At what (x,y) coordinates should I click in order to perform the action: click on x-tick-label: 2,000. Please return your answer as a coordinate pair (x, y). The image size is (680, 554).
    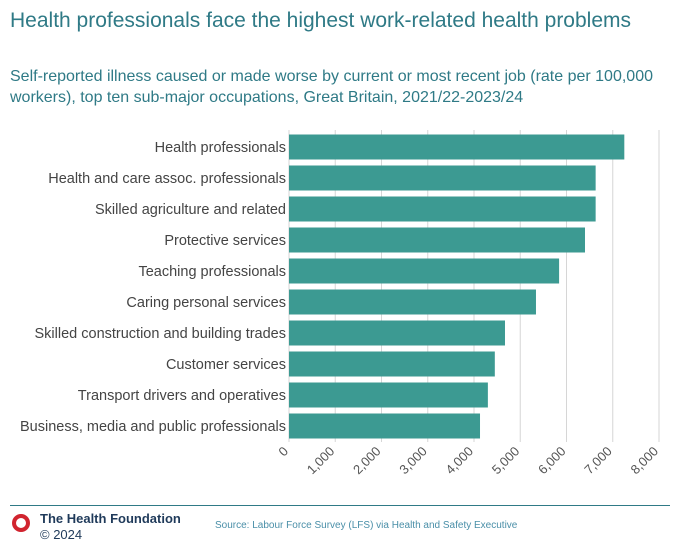
    Looking at the image, I should click on (367, 461).